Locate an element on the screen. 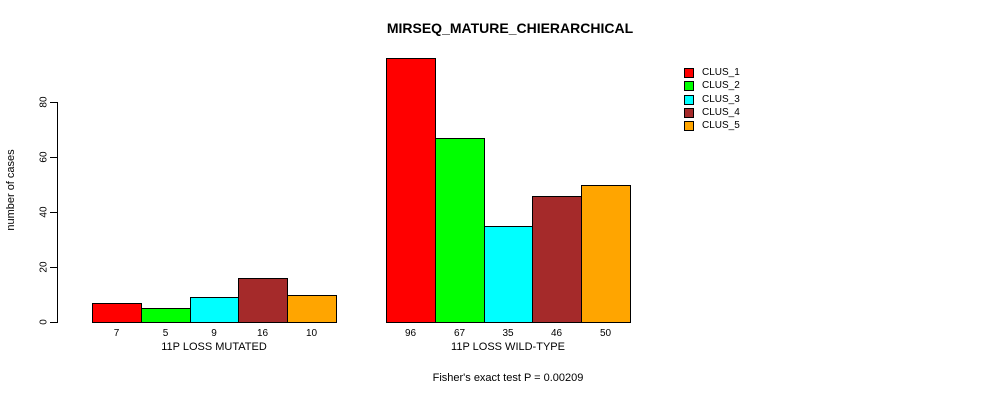  bar-value-label: 46 is located at coordinates (556, 333).